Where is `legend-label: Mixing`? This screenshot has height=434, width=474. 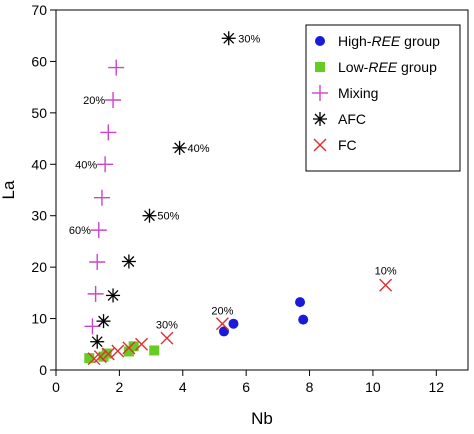 legend-label: Mixing is located at coordinates (358, 93).